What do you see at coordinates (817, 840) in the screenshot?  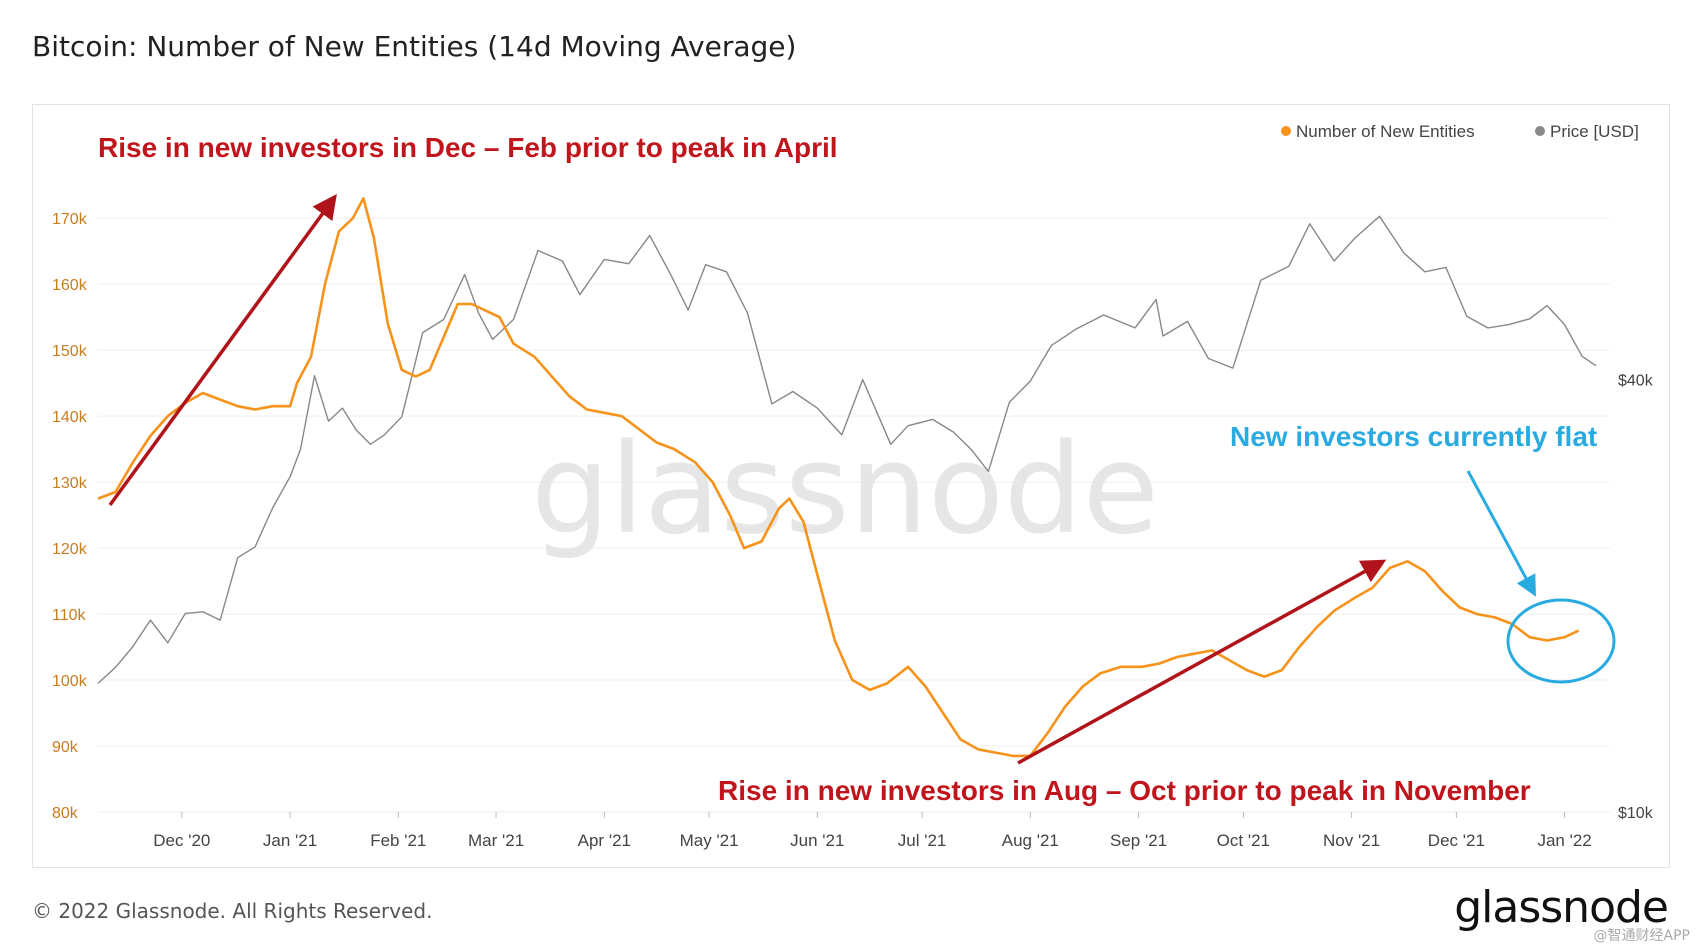 I see `x-tick-label: Jun '21` at bounding box center [817, 840].